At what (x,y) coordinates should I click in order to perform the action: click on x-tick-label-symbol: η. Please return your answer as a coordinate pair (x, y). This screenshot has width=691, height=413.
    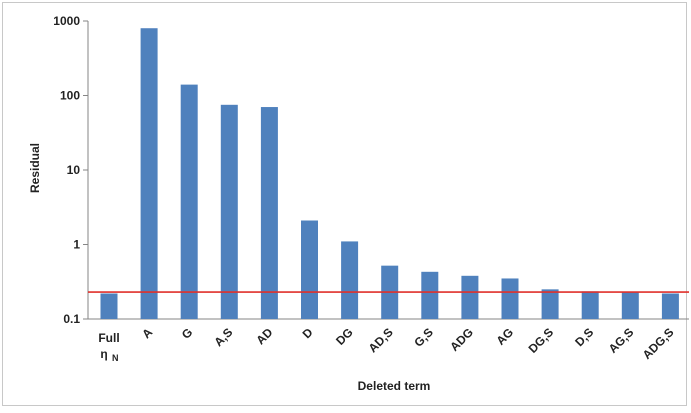
    Looking at the image, I should click on (103, 354).